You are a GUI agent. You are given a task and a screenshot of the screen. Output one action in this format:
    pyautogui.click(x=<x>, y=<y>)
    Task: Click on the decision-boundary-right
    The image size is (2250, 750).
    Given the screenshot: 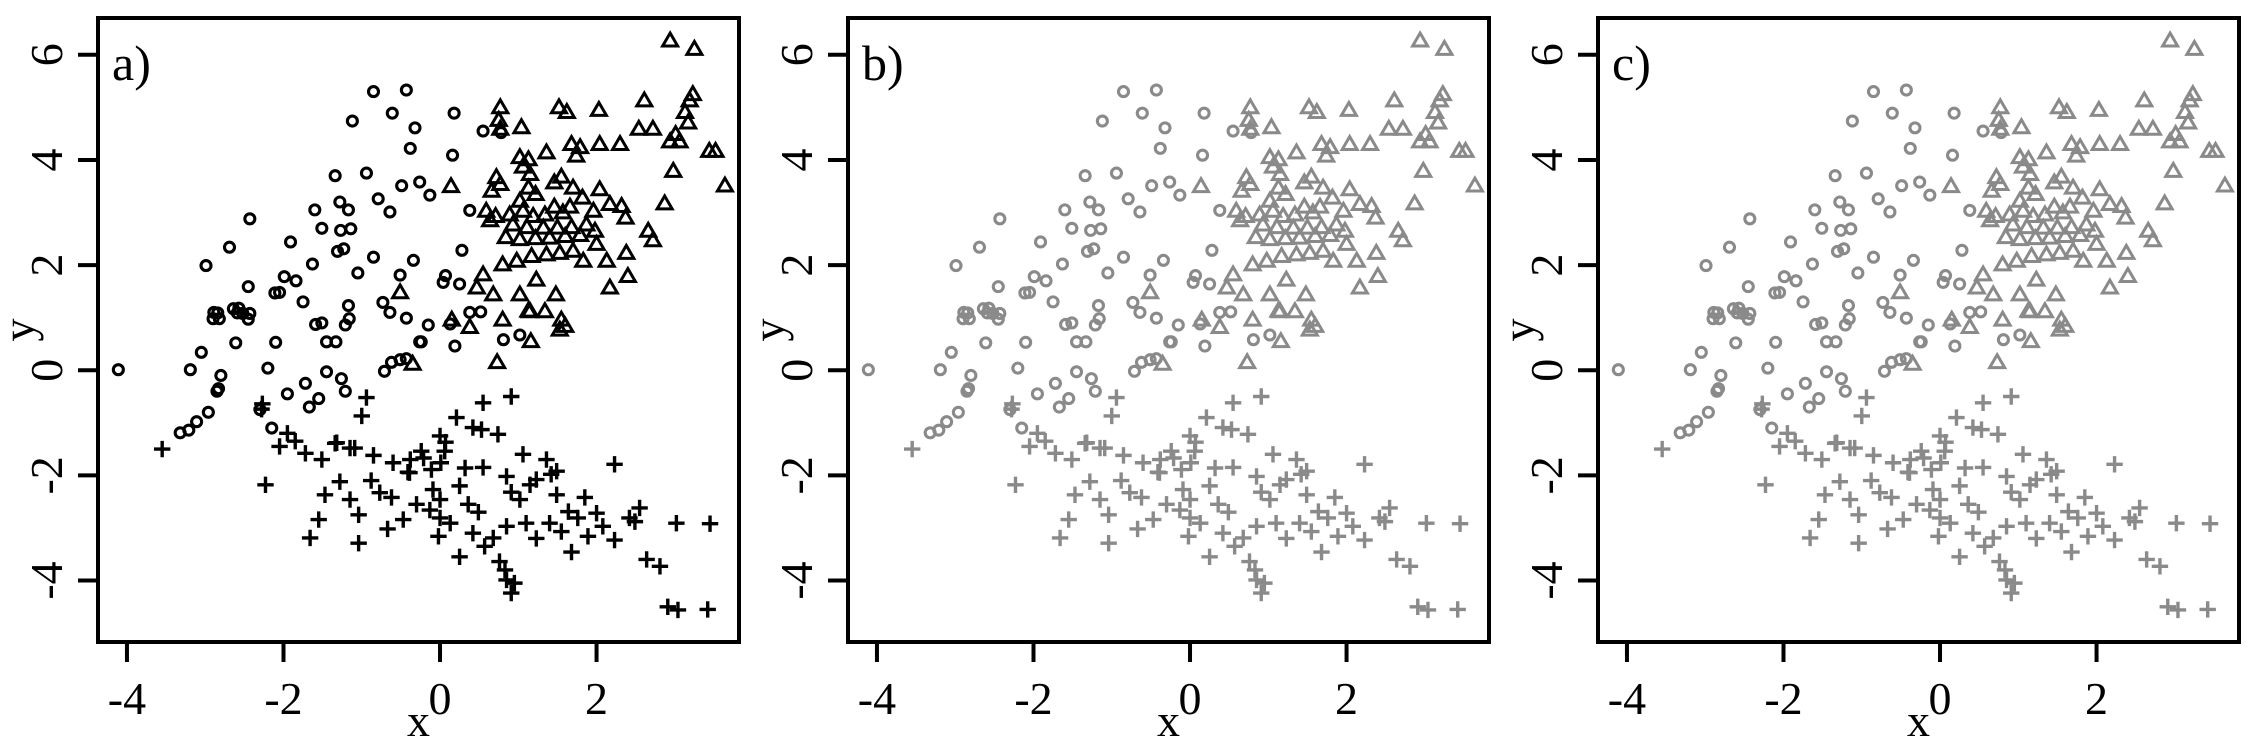 What is the action you would take?
    pyautogui.click(x=2078, y=372)
    